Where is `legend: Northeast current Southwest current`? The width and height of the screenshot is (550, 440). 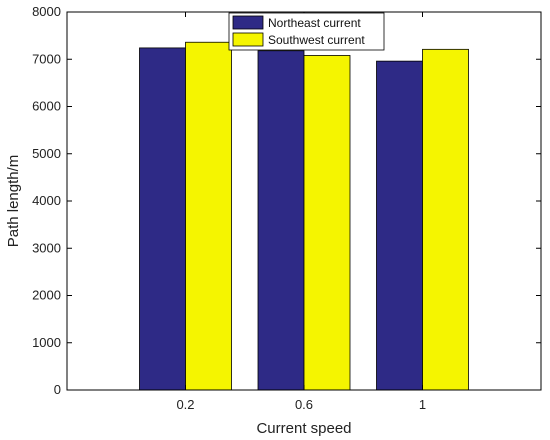 legend: Northeast current Southwest current is located at coordinates (306, 31).